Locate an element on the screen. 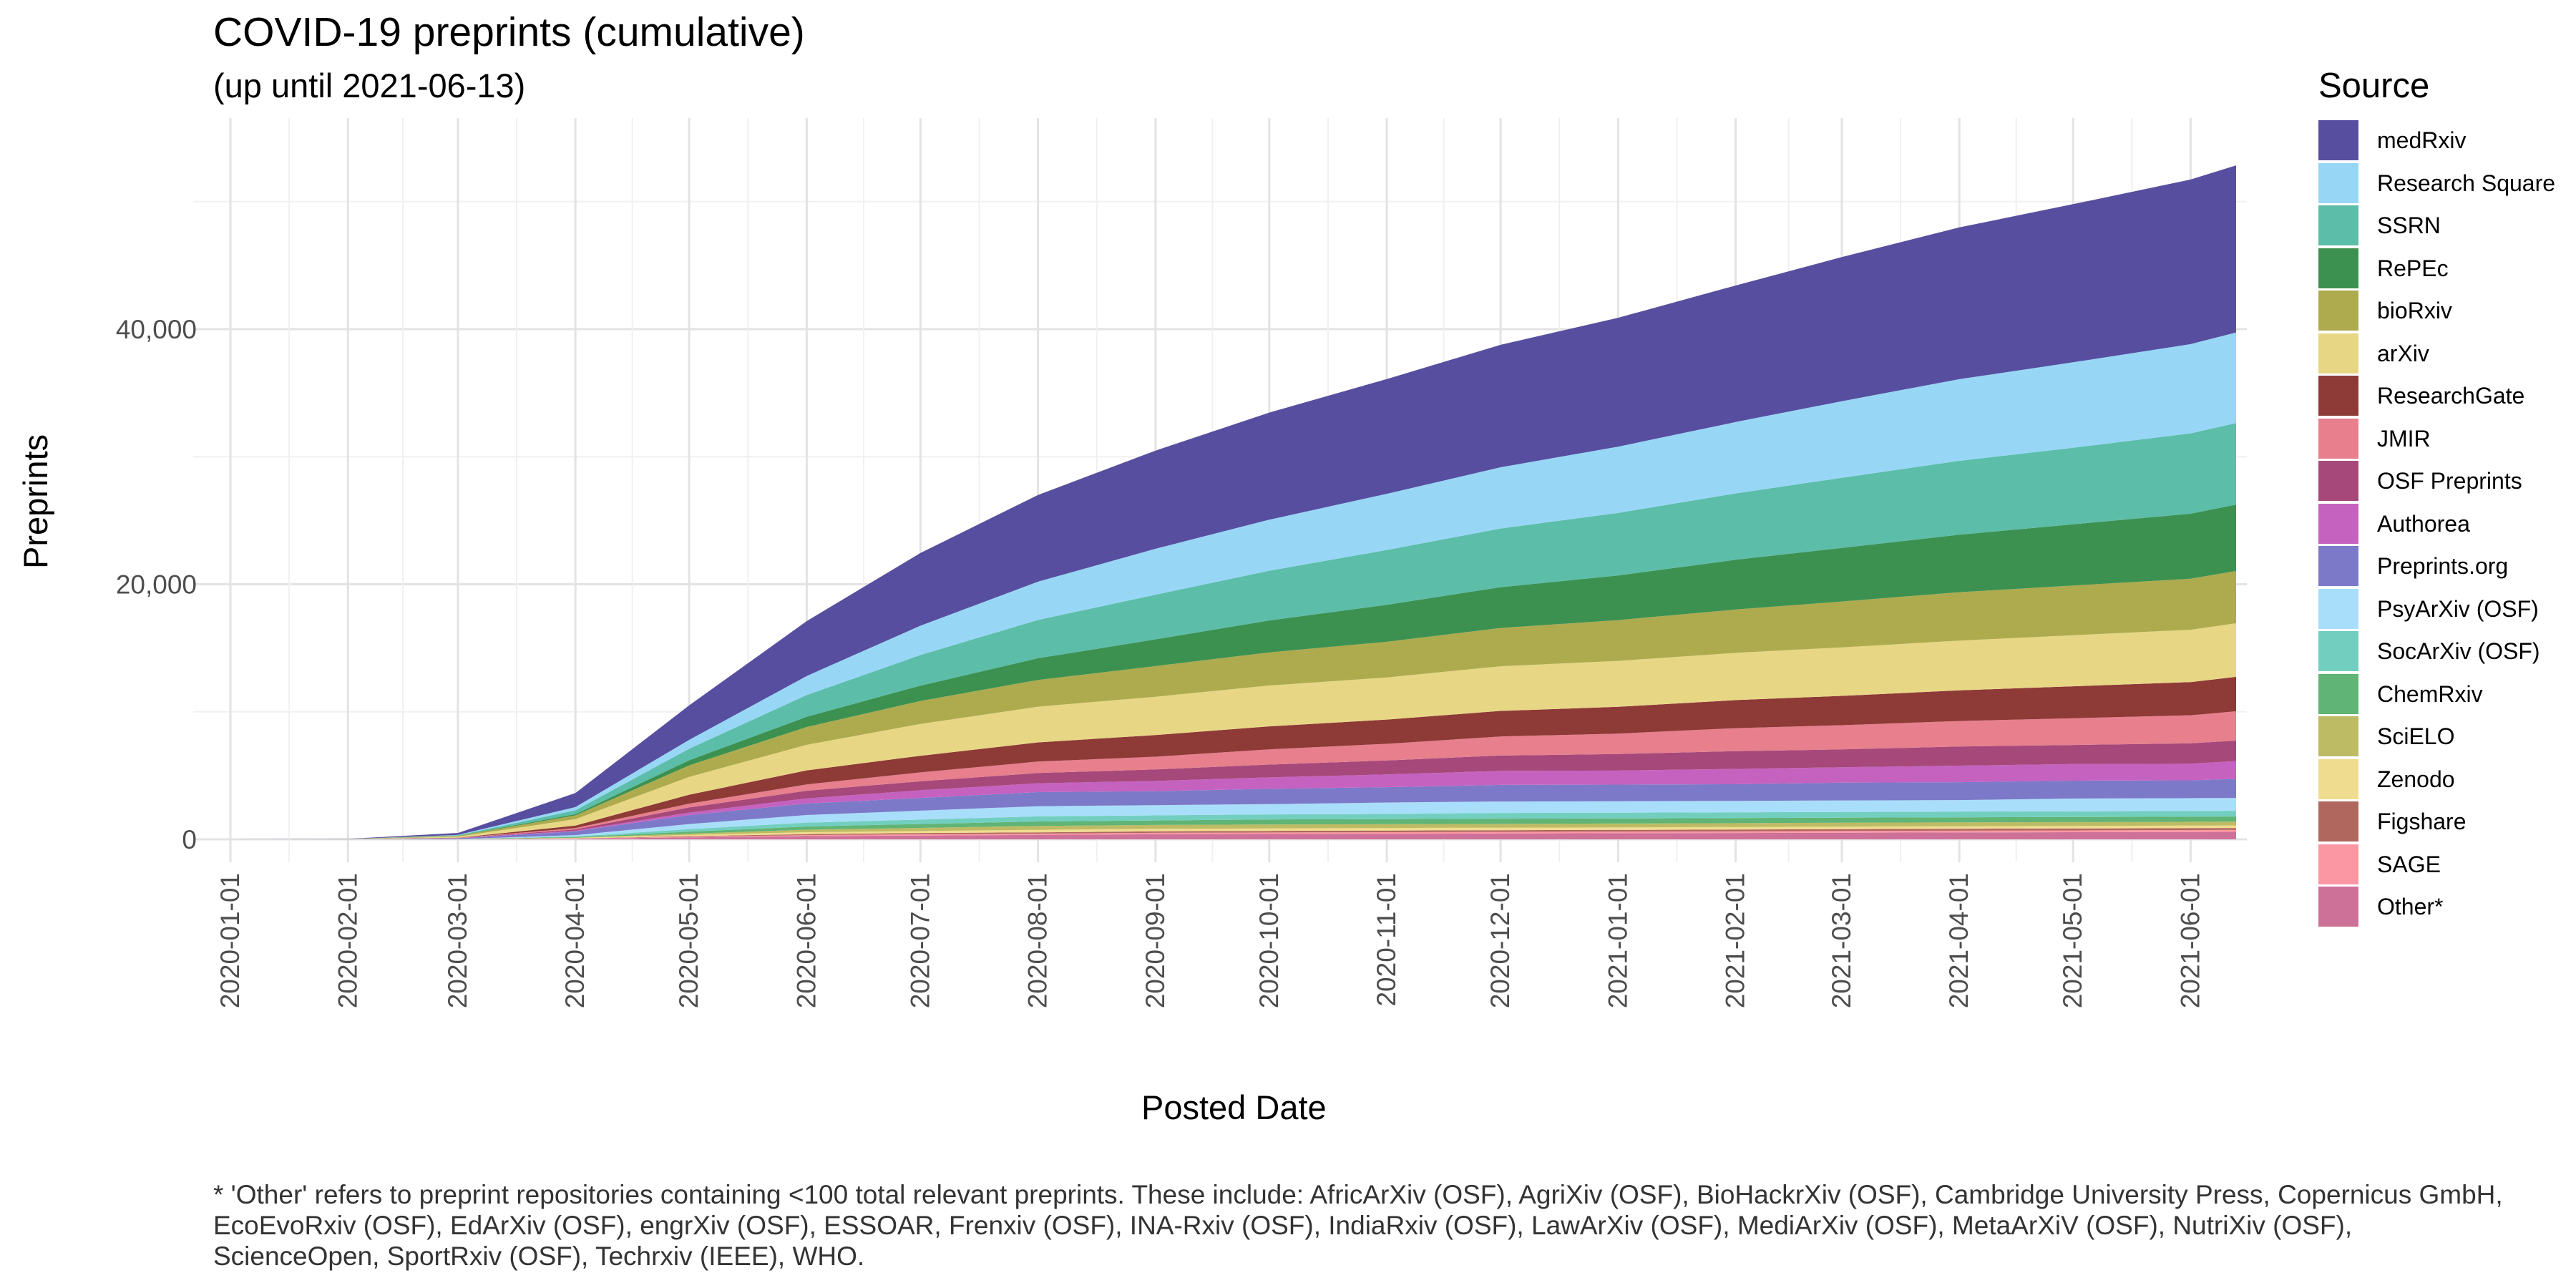  legend-label: PsyArXiv (OSF) is located at coordinates (2458, 608).